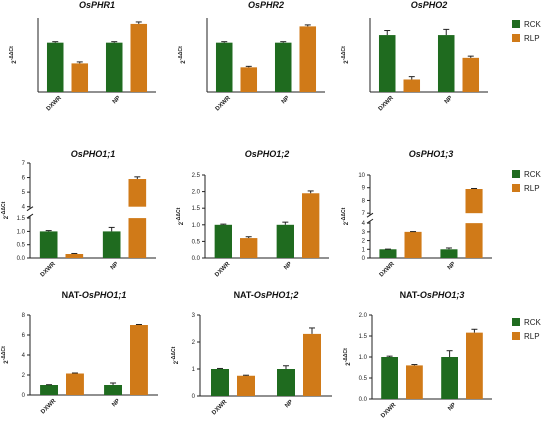  I want to click on chart-title: NAT-OsPHO1;1, so click(94, 295).